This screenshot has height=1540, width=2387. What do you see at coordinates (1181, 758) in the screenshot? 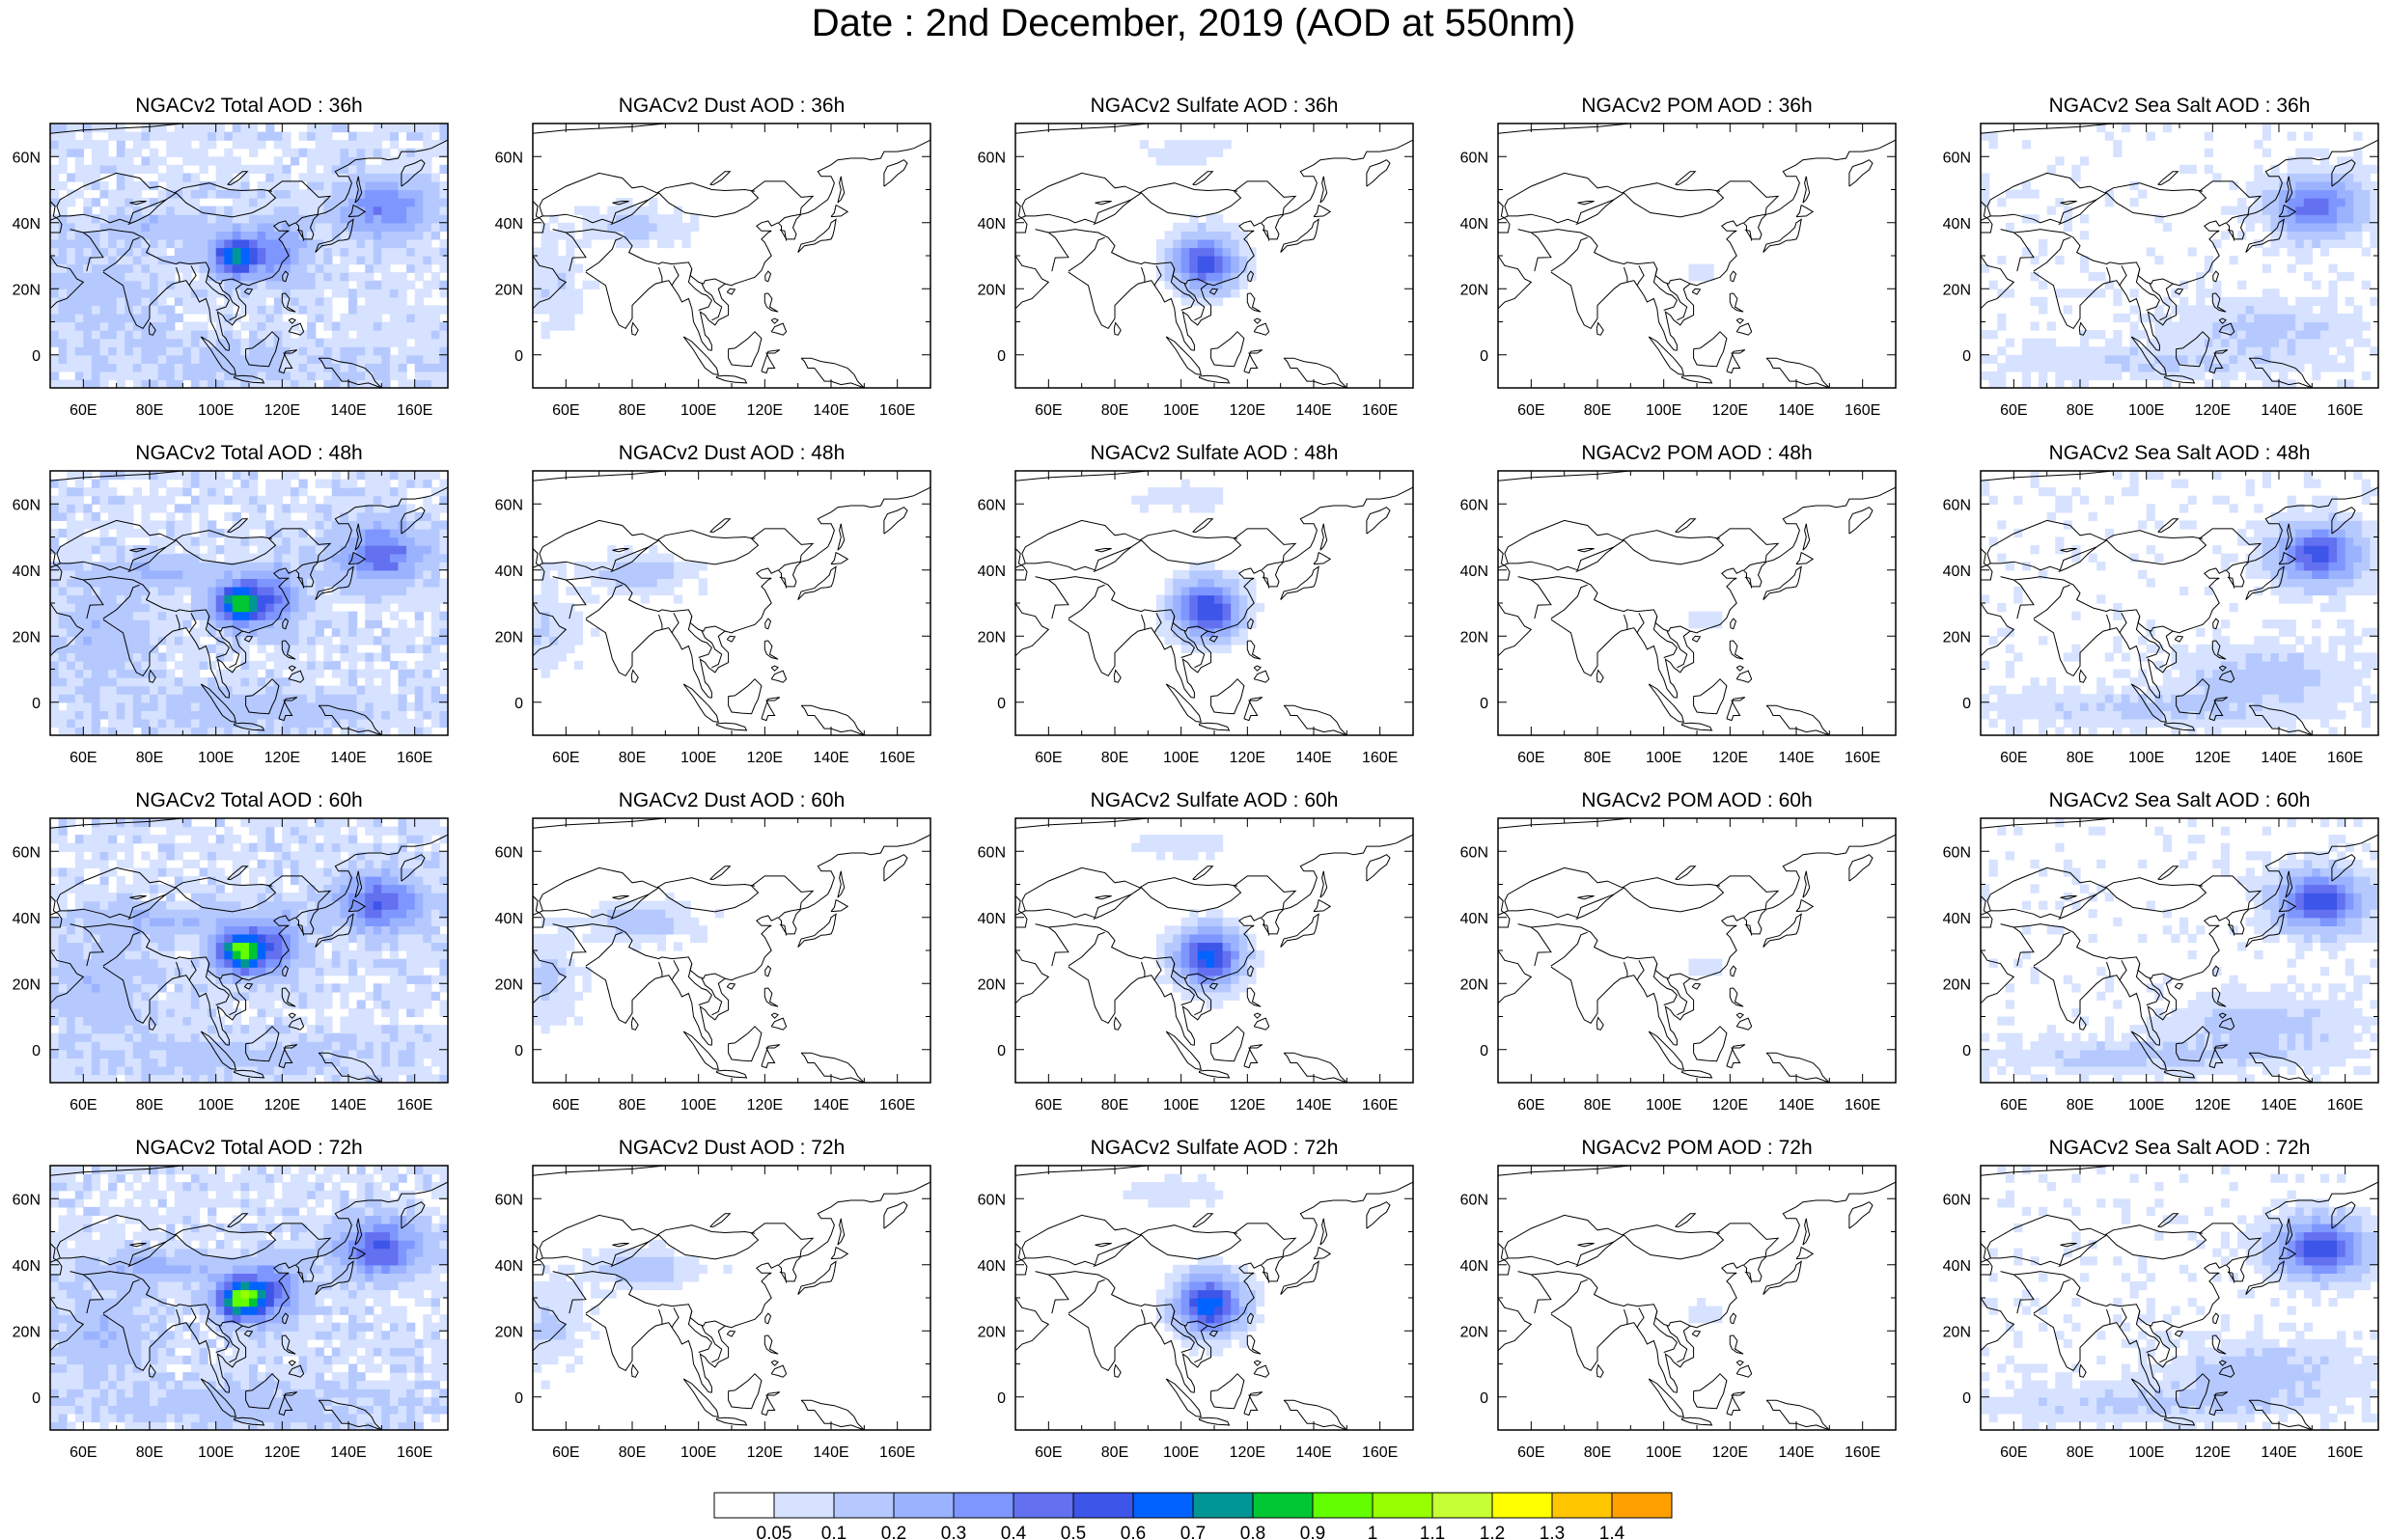
I see `lon-tick-label: 100E` at bounding box center [1181, 758].